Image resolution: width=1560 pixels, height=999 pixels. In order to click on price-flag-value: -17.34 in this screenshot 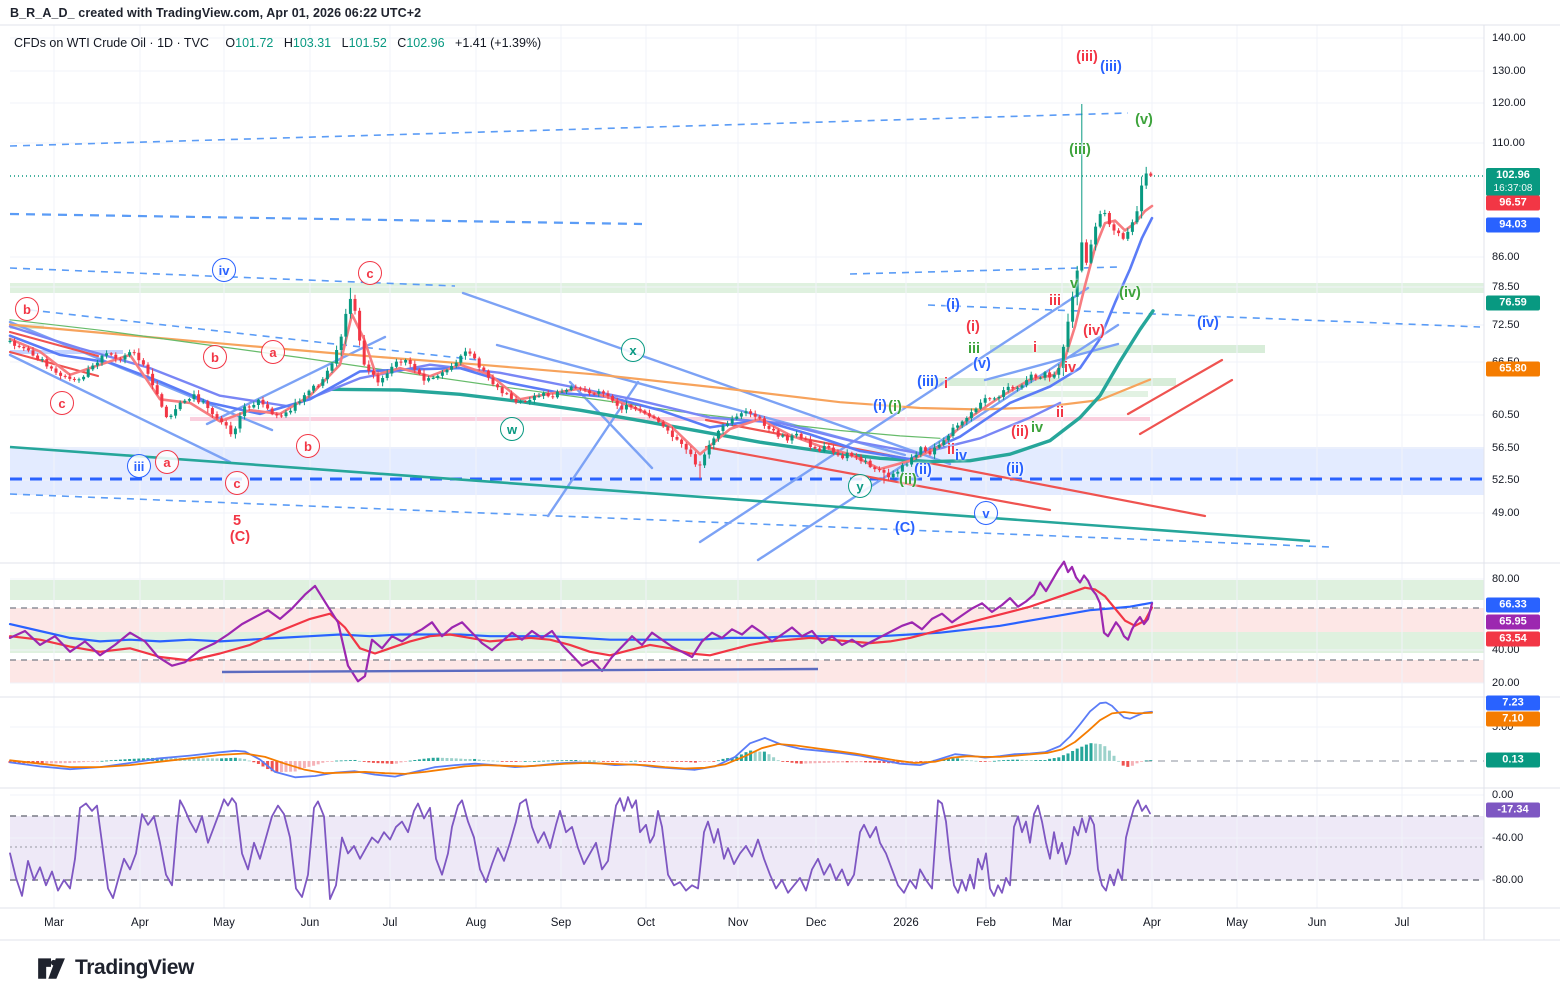, I will do `click(1513, 809)`.